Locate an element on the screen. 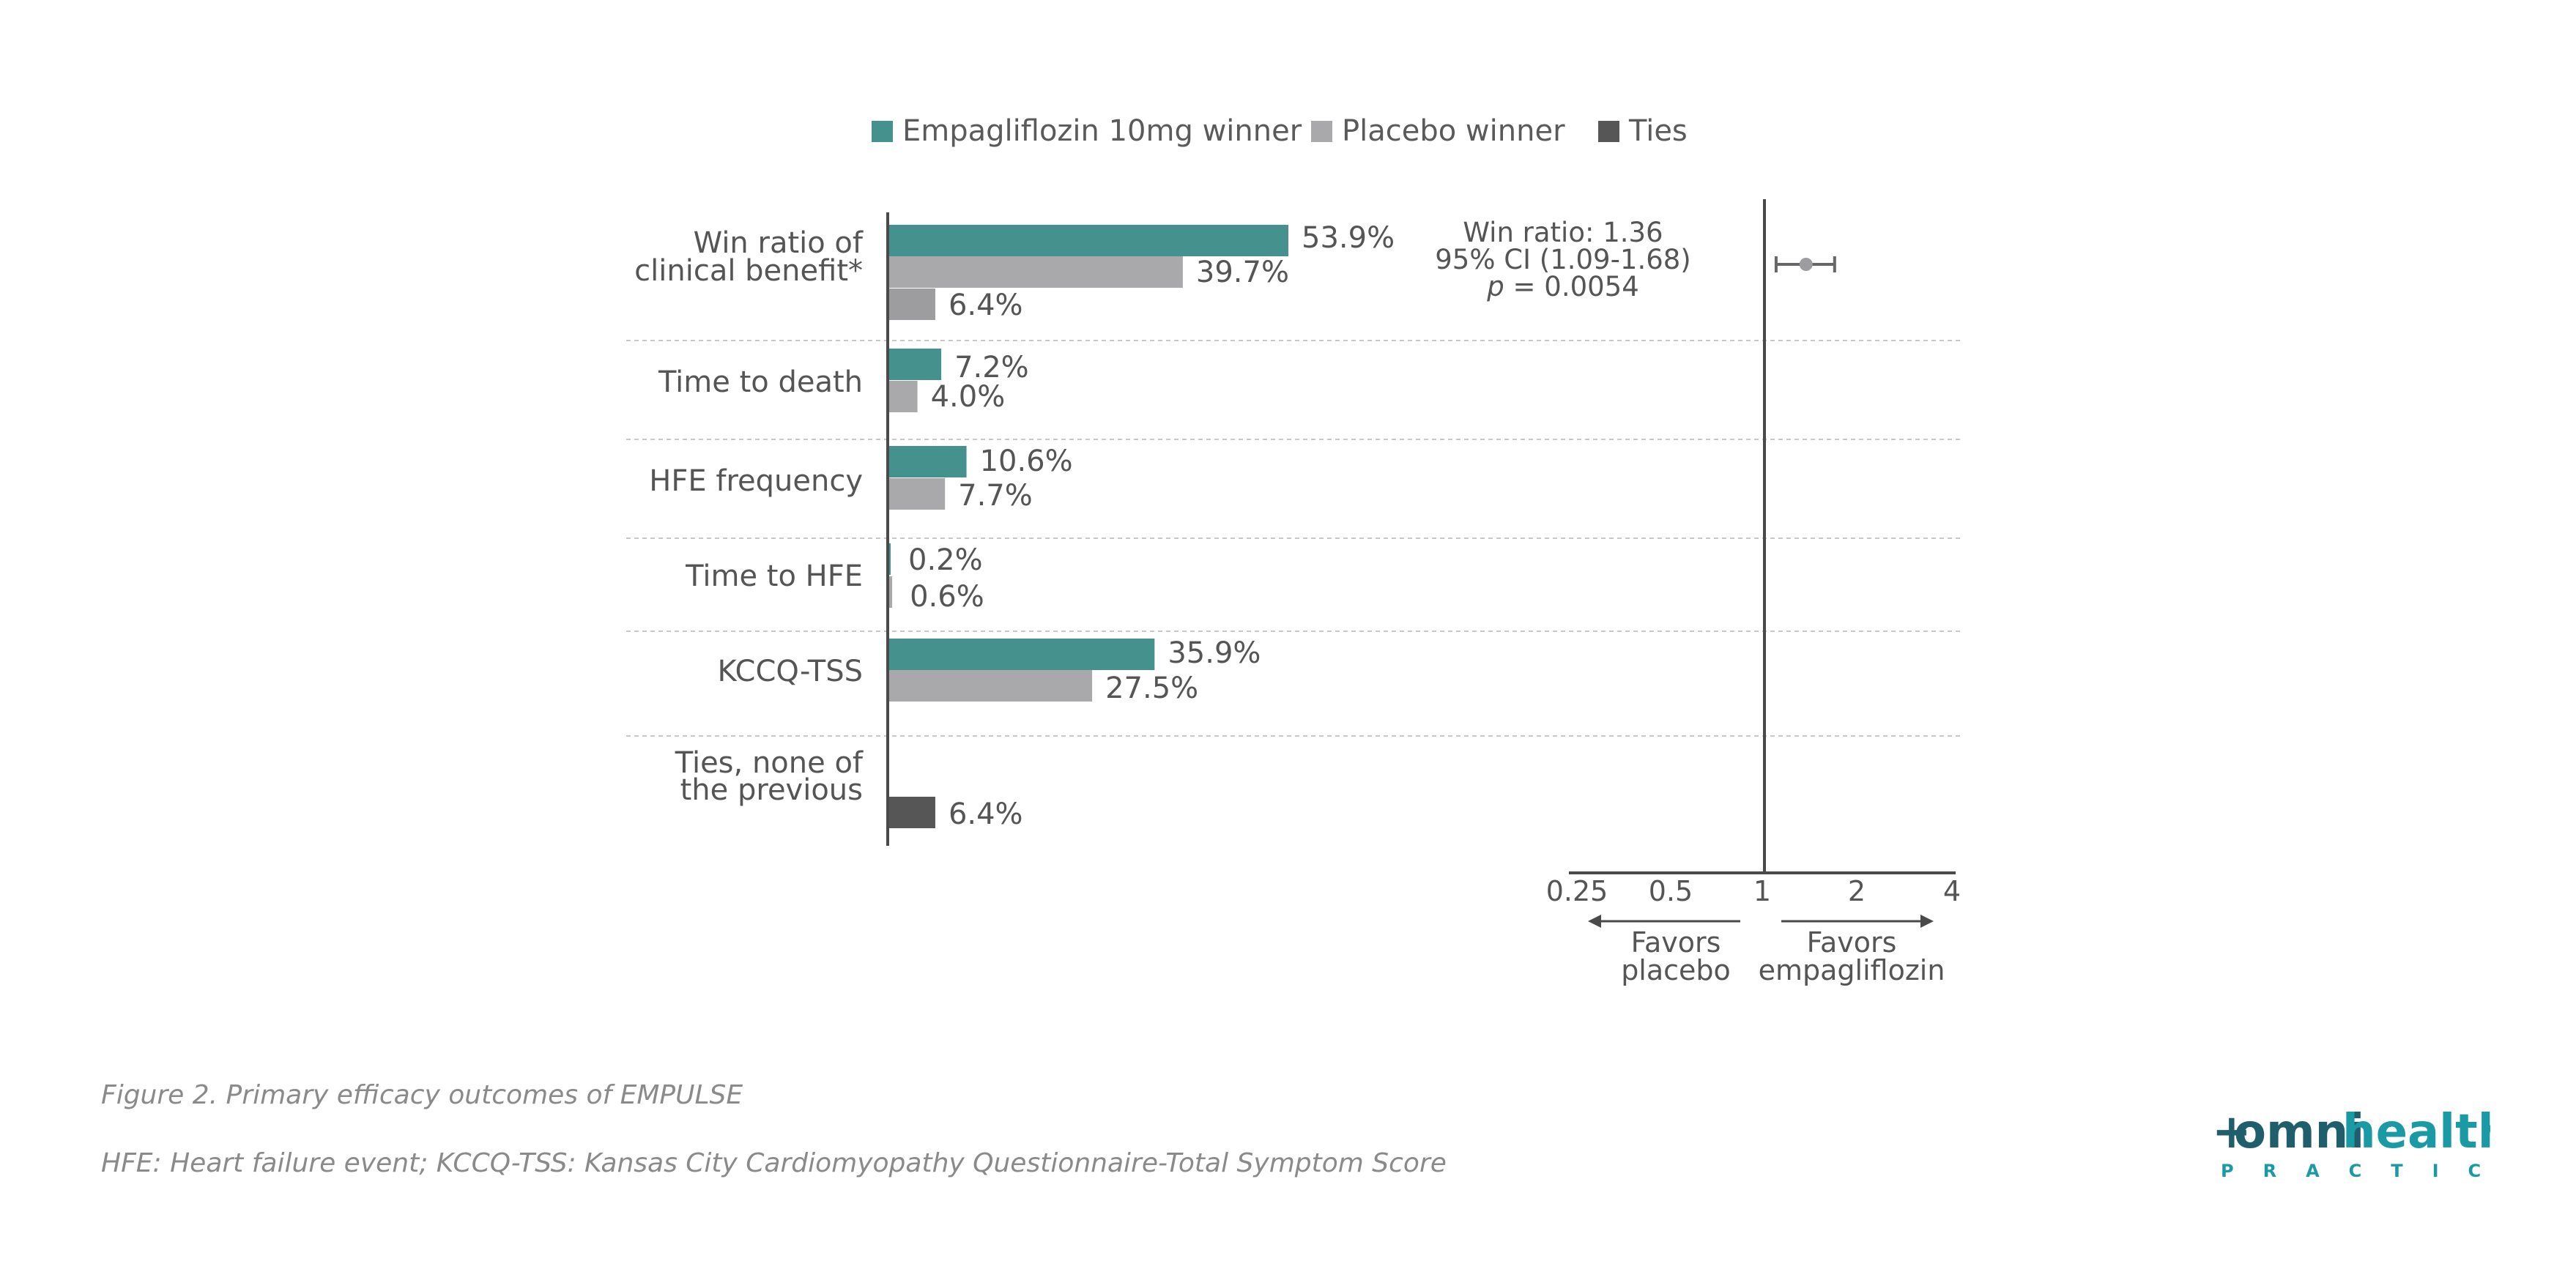  category-label: clinical benefit* is located at coordinates (748, 271).